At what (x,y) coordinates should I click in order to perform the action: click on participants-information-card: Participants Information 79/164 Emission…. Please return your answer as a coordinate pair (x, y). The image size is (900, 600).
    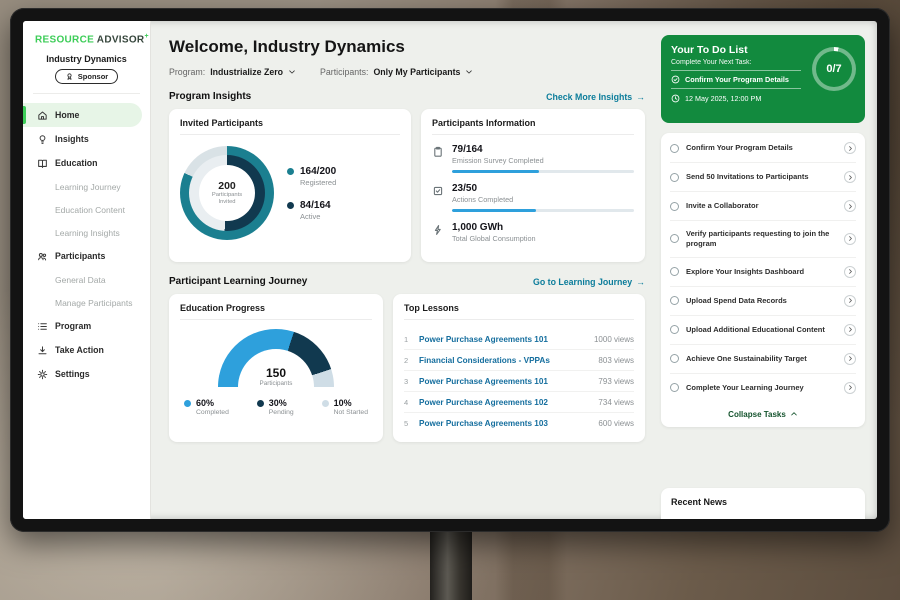
    Looking at the image, I should click on (533, 185).